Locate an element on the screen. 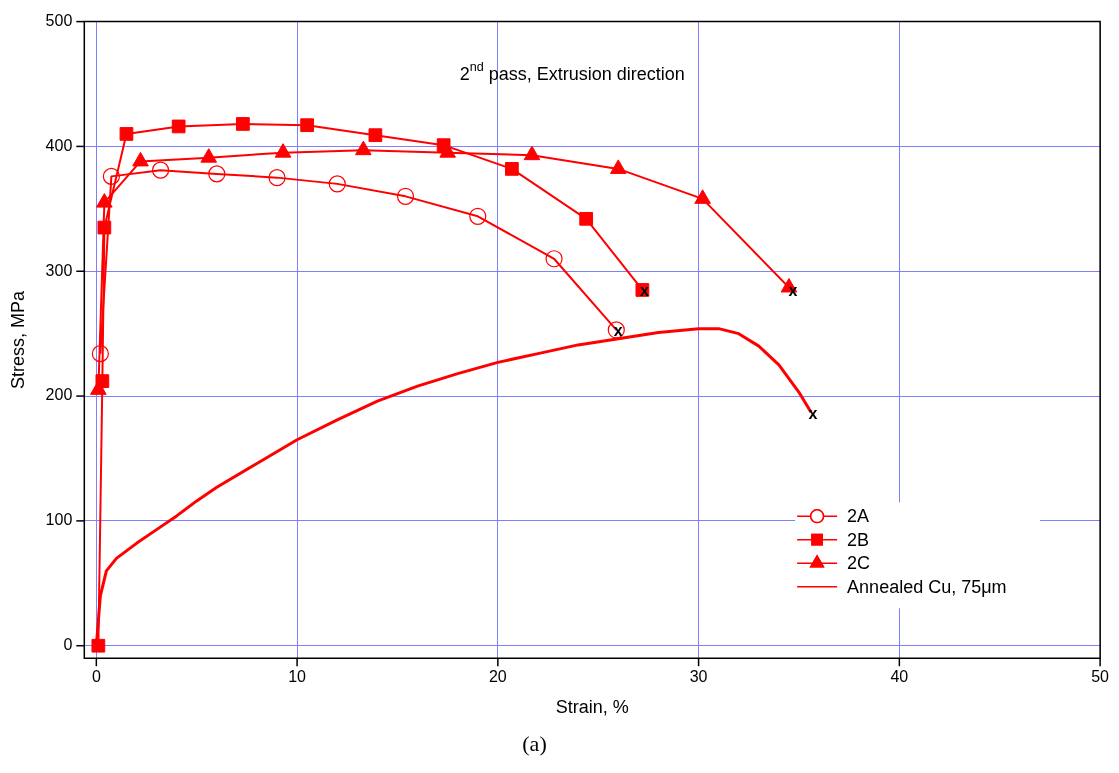 The image size is (1119, 773). legend-label: 2C is located at coordinates (859, 563).